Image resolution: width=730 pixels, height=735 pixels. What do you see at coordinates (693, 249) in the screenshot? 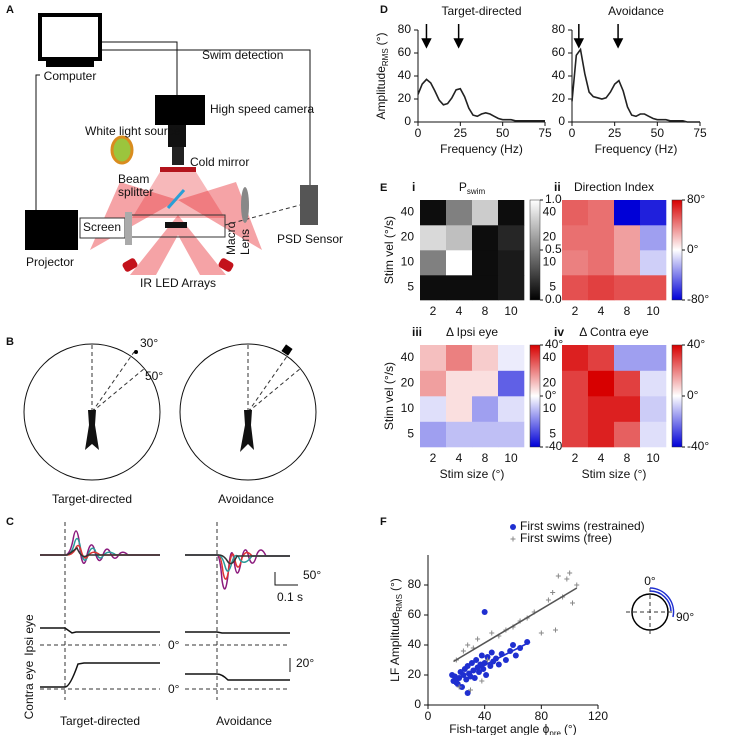
I see `colorbar-label: 0°` at bounding box center [693, 249].